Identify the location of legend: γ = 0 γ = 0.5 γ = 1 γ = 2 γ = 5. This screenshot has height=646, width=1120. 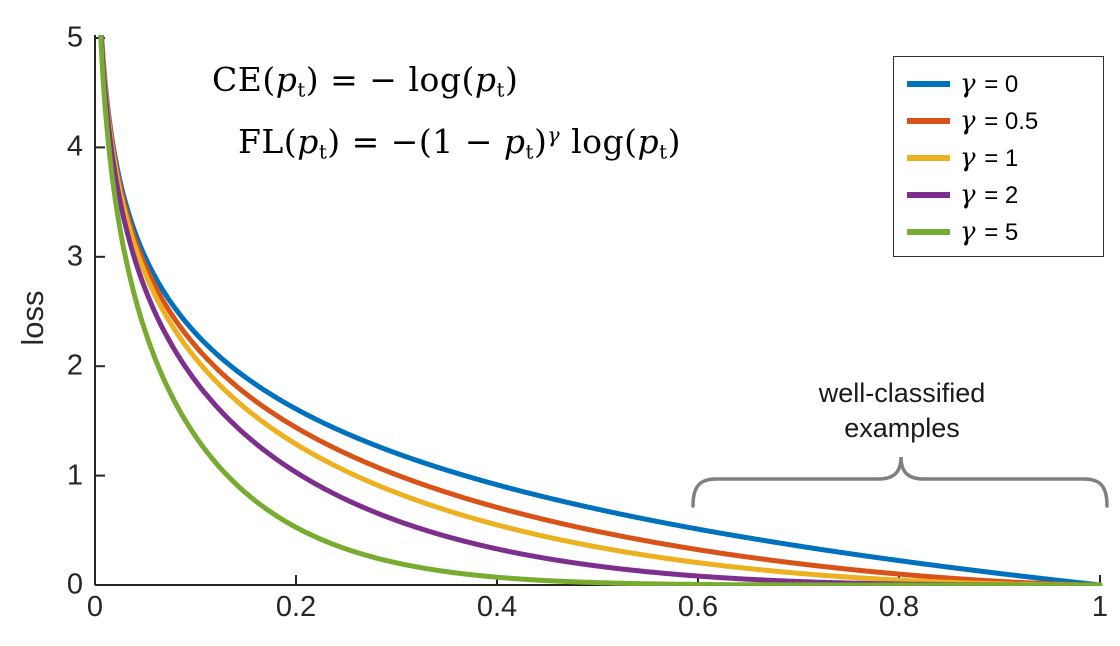
(998, 156).